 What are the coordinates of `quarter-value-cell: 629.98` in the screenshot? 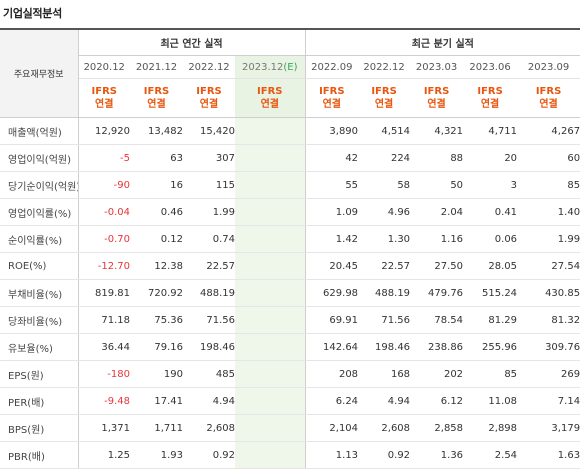 It's located at (332, 293).